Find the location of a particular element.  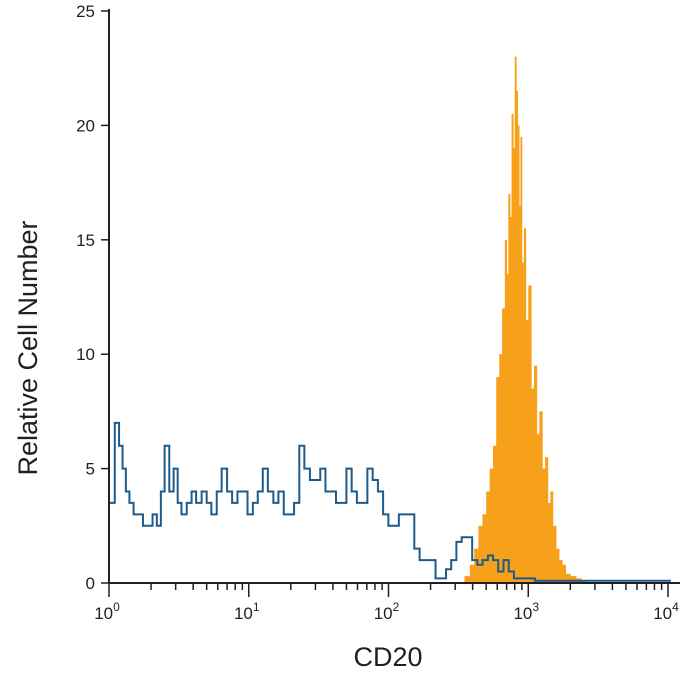

y-tick-label: 10 is located at coordinates (85, 354).